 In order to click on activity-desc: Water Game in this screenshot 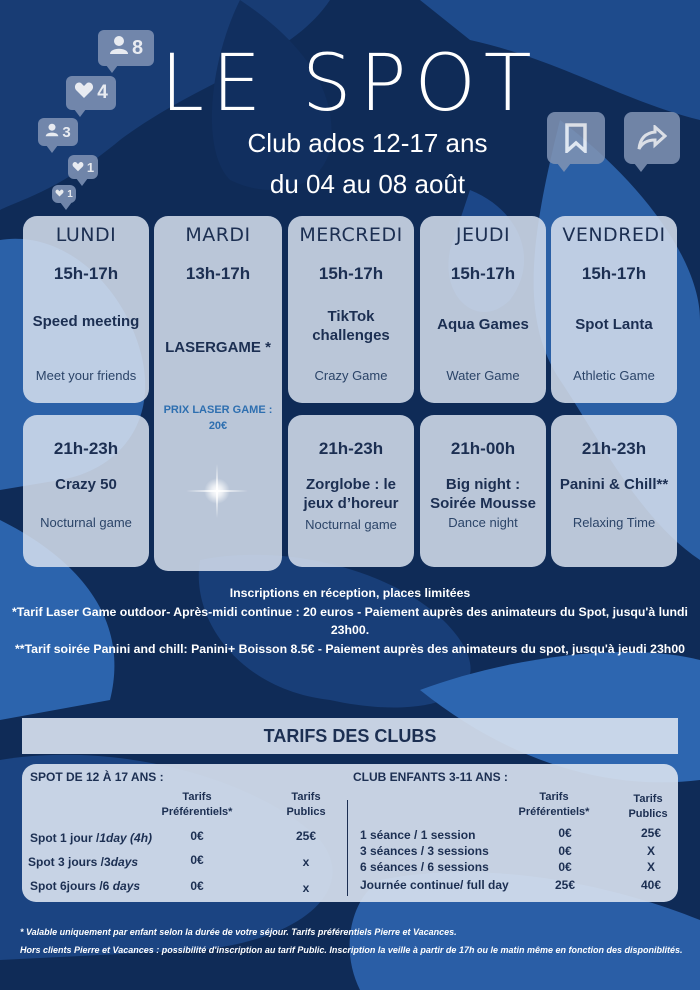, I will do `click(483, 375)`.